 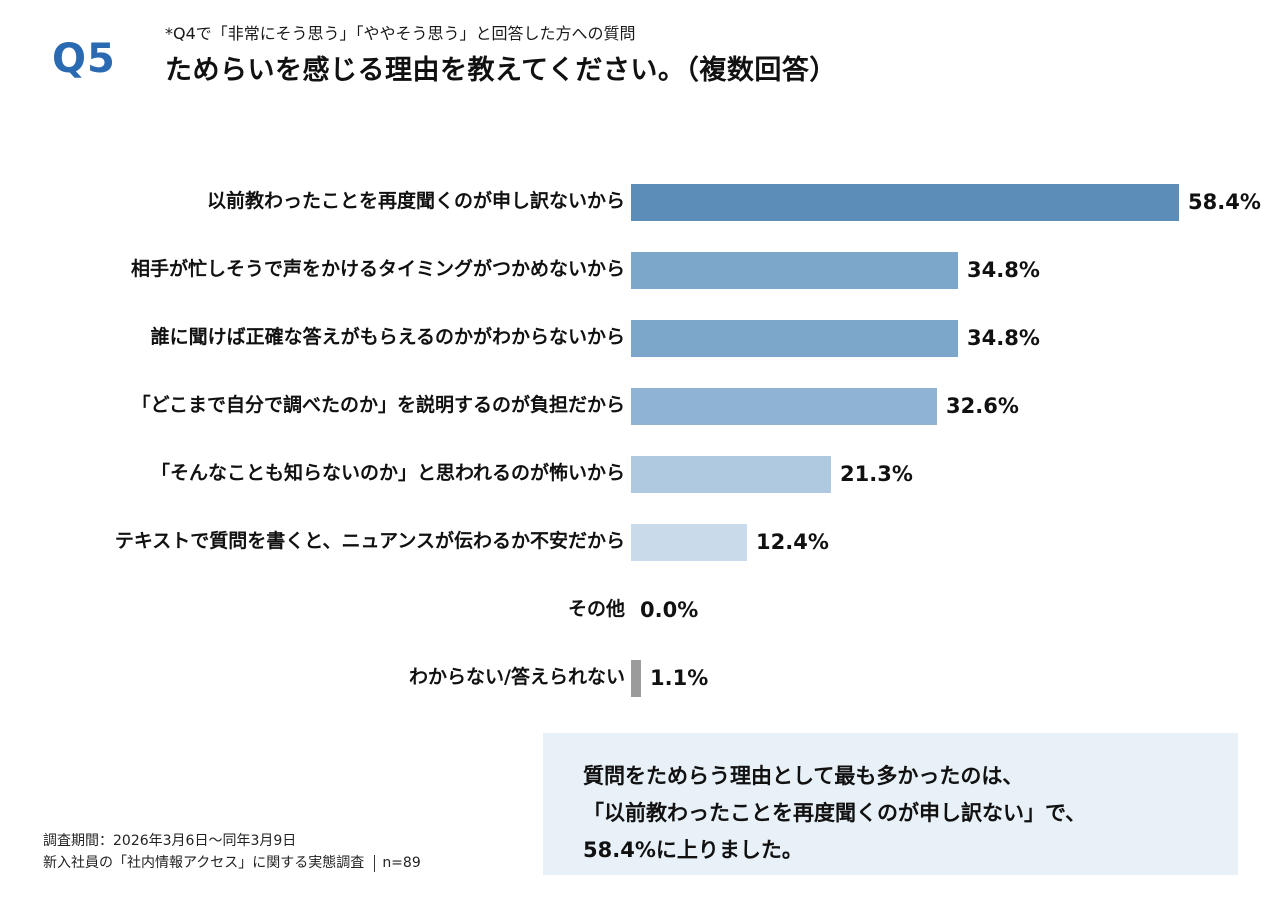 I want to click on chart-row: その他 0.0%, so click(x=640, y=610).